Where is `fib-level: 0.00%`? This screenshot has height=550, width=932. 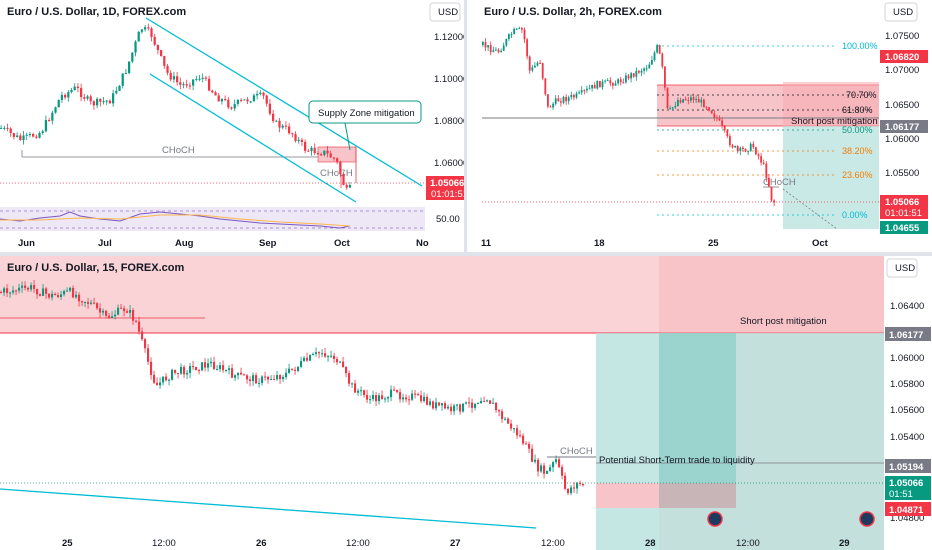
fib-level: 0.00% is located at coordinates (855, 215).